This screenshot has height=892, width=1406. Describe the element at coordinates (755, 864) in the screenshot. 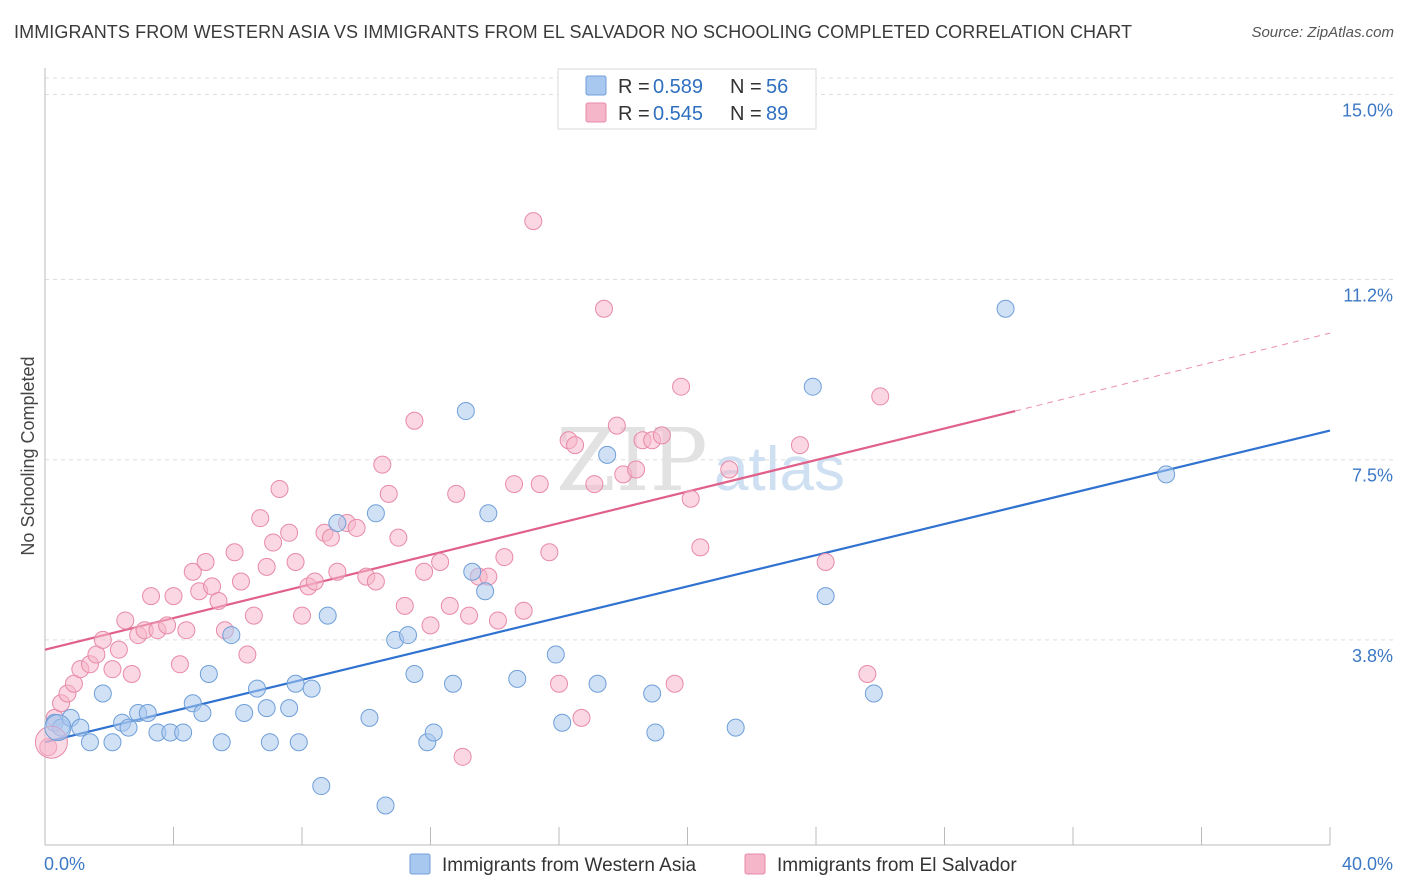

I see `bottom-legend-swatch-el-salvador` at that location.